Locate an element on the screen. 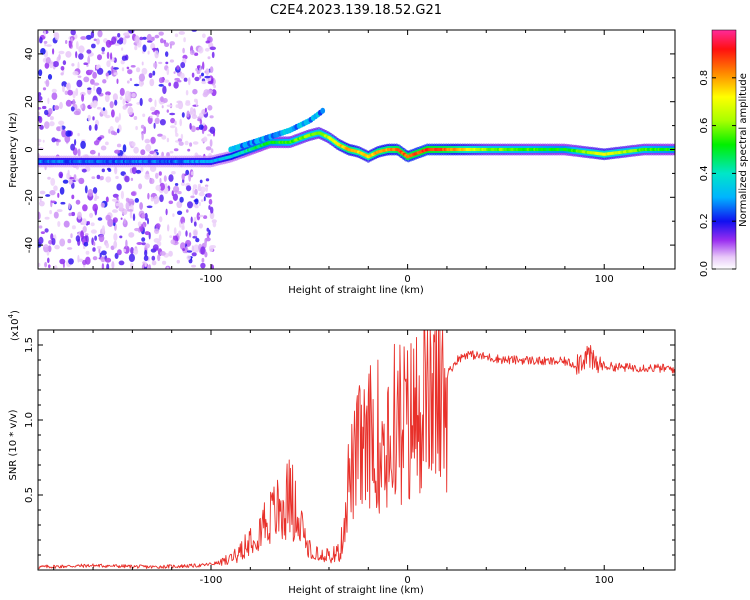 The image size is (750, 600). spectrogram-x-tick-label: 100 is located at coordinates (604, 279).